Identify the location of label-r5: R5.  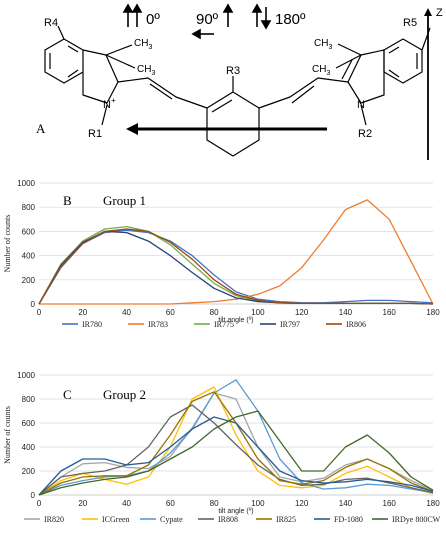
(410, 23).